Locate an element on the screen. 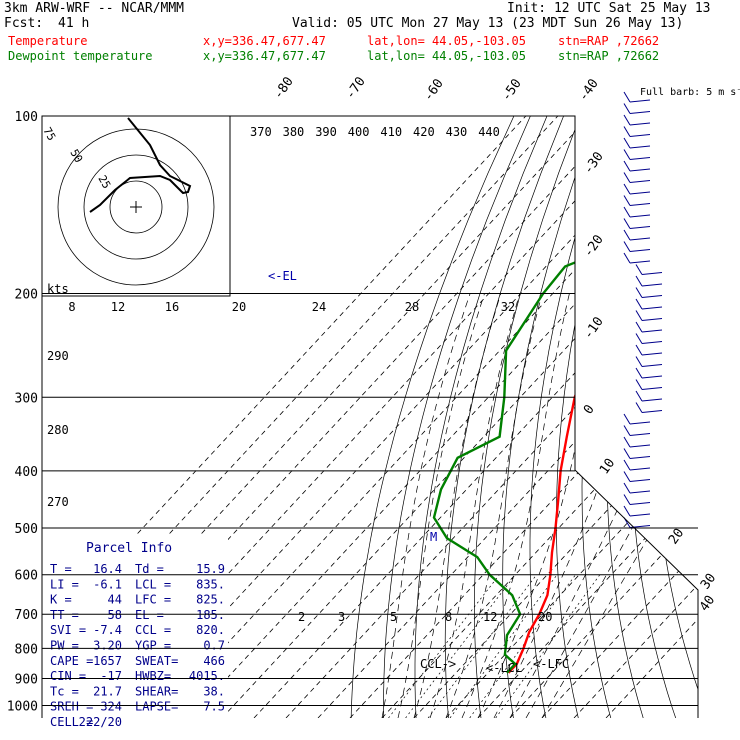  theta-e-label: 290 is located at coordinates (58, 356).